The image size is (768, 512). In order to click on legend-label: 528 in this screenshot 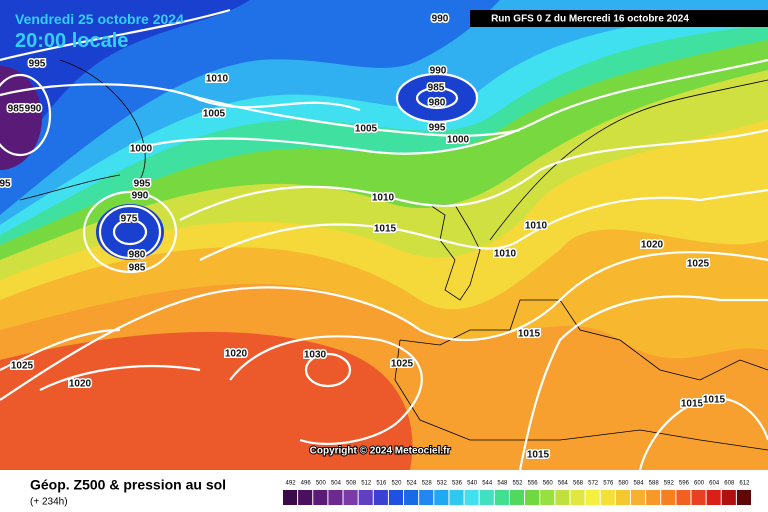, I will do `click(427, 484)`.